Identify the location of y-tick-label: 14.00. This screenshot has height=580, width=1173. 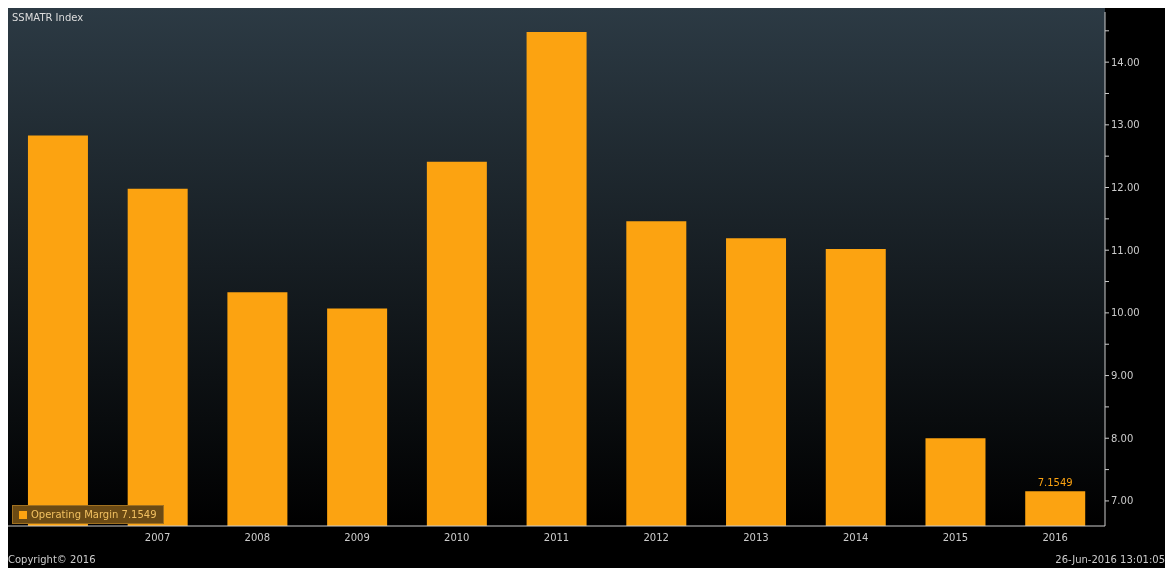
(1125, 62).